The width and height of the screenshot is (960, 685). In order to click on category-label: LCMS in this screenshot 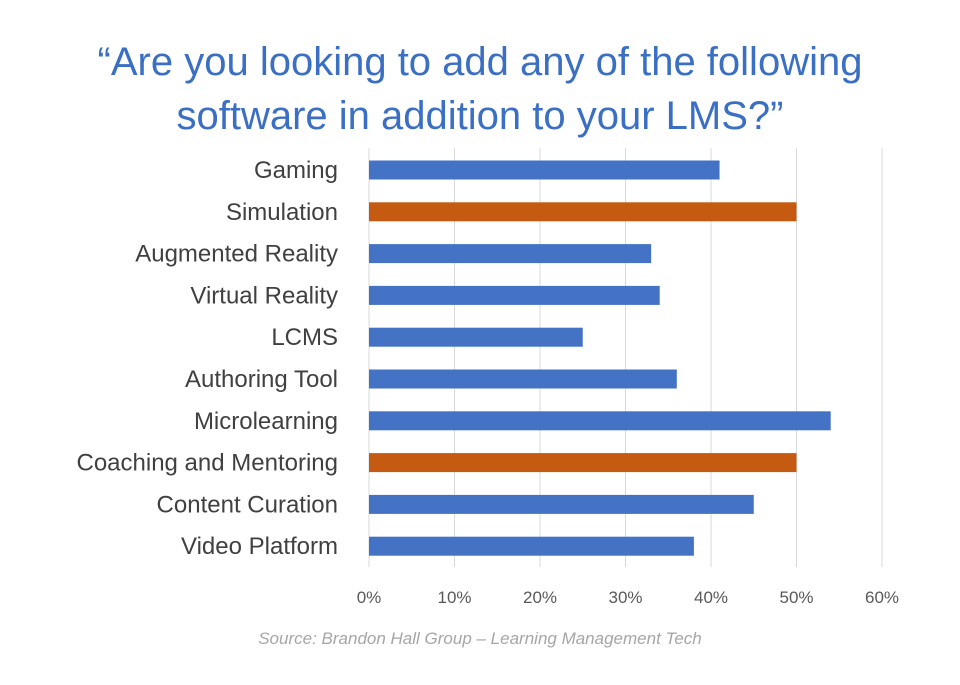, I will do `click(304, 337)`.